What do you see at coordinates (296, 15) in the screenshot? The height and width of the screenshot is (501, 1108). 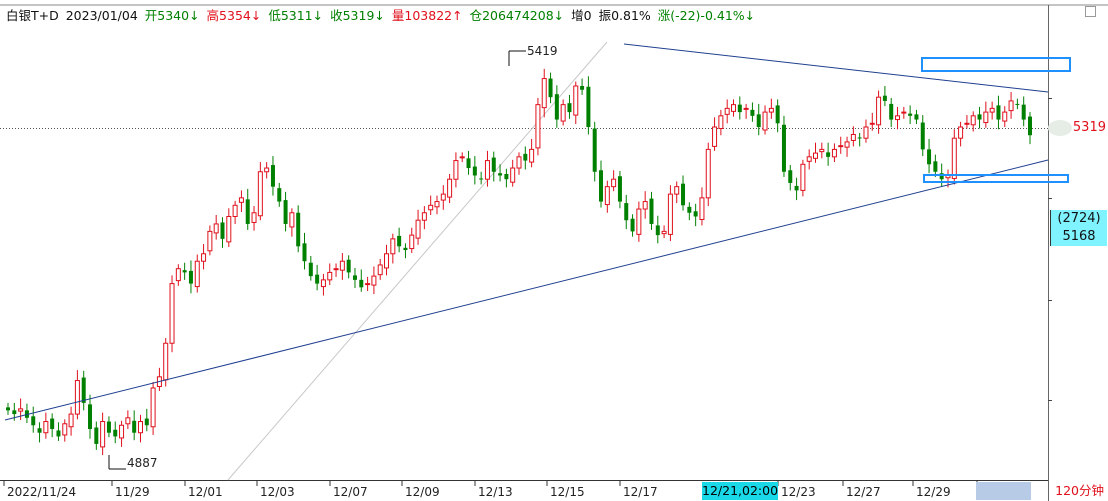 I see `low-price: 低5311↓` at bounding box center [296, 15].